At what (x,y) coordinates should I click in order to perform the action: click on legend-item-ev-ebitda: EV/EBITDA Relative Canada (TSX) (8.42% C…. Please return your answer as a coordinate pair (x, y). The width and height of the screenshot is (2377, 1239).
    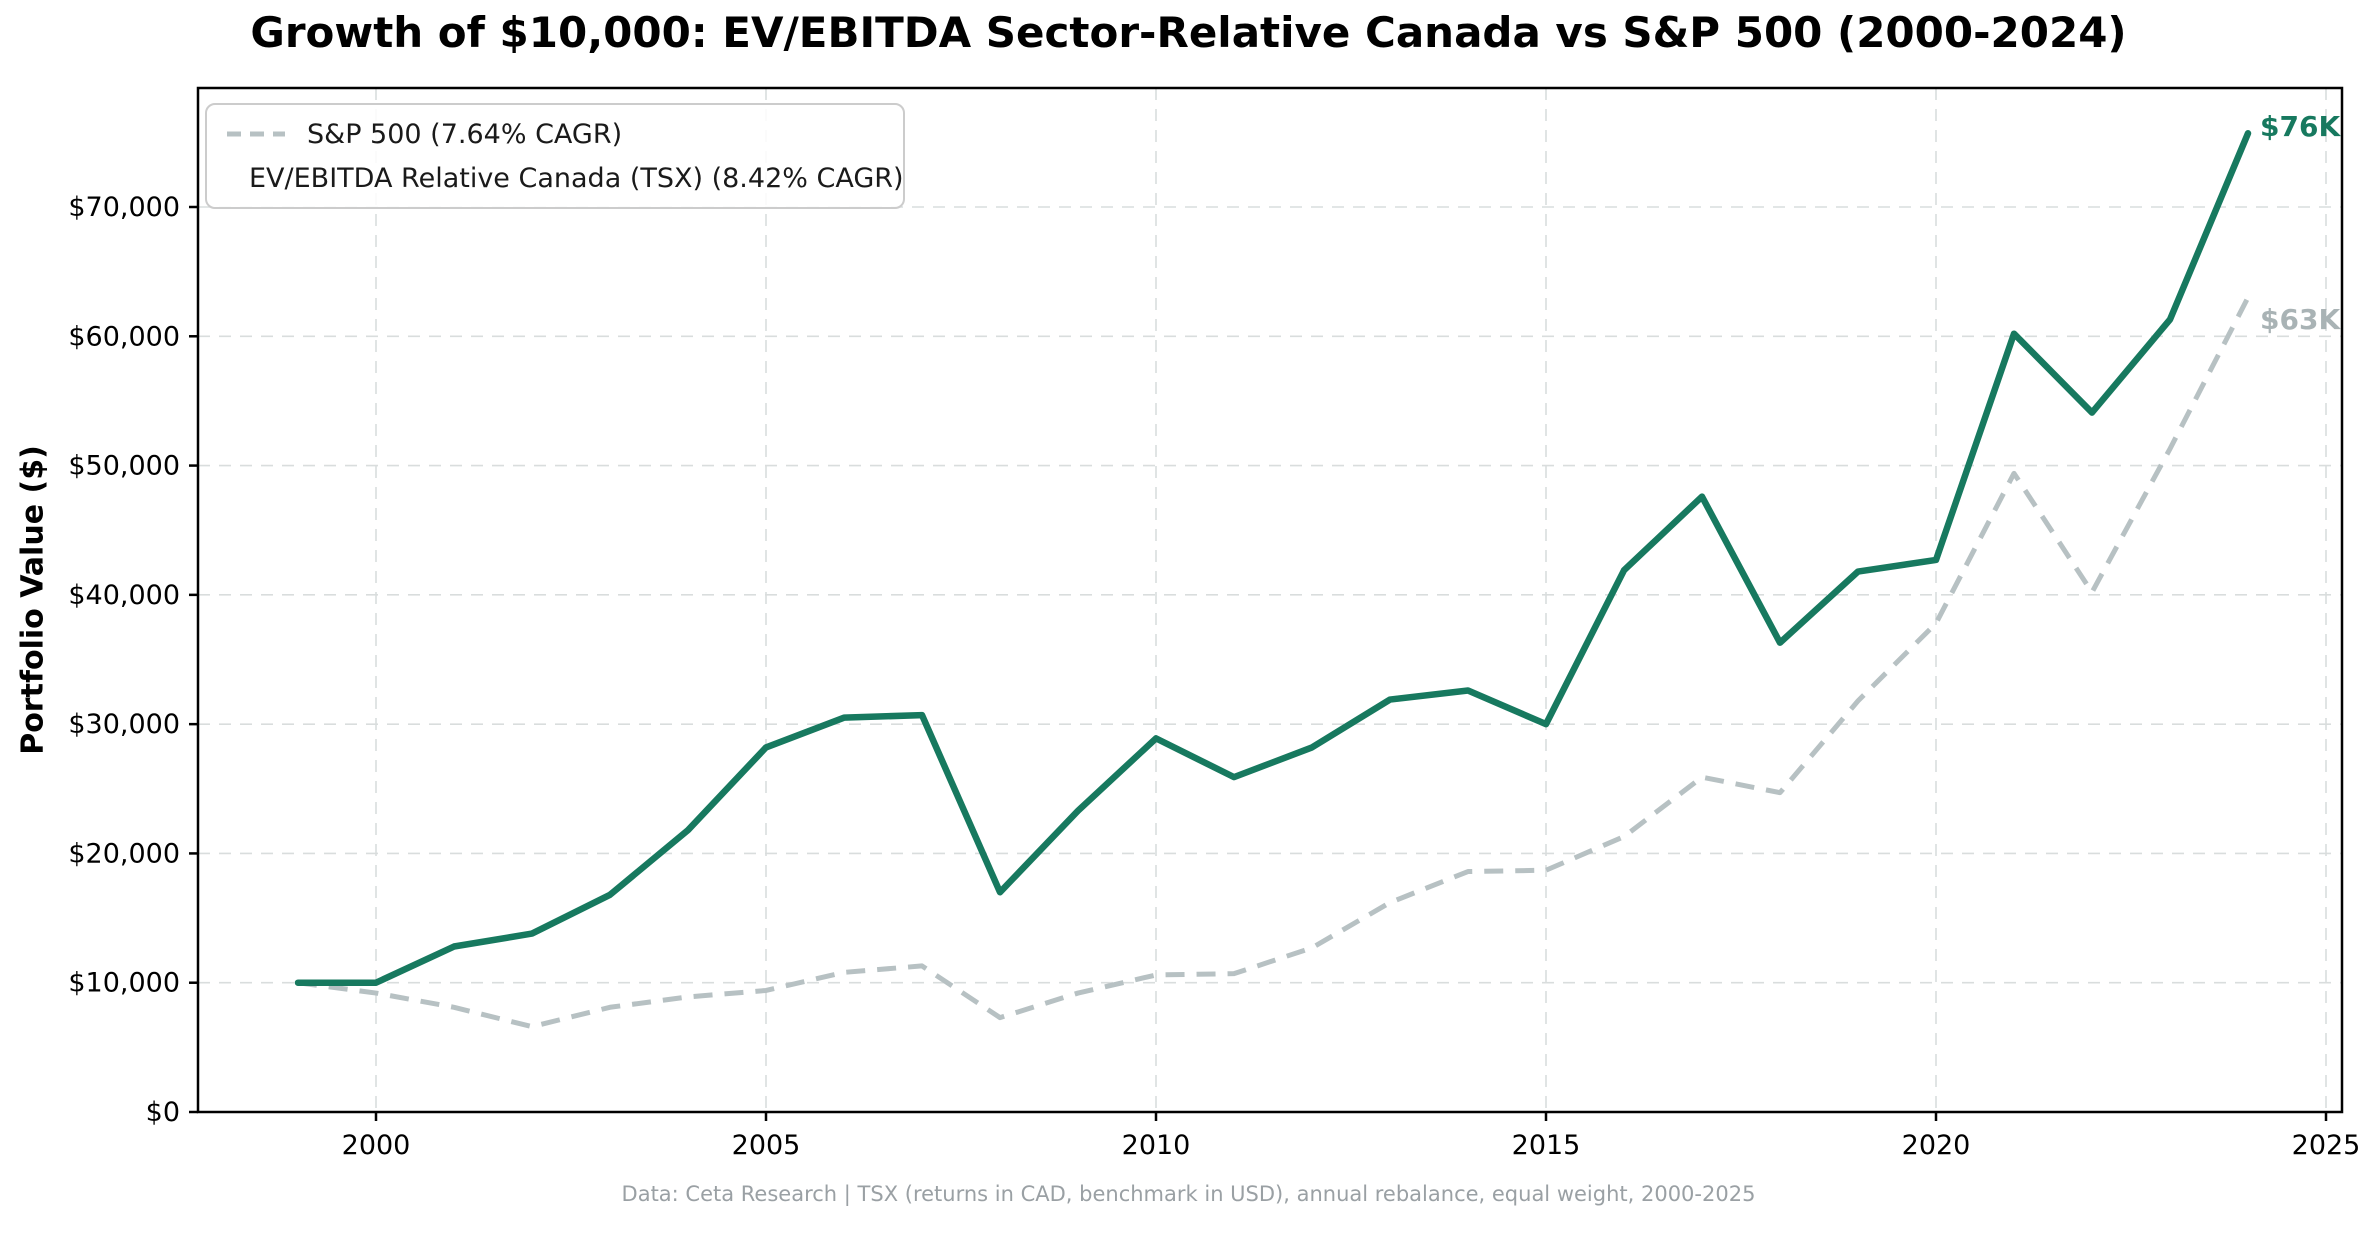
    Looking at the image, I should click on (565, 178).